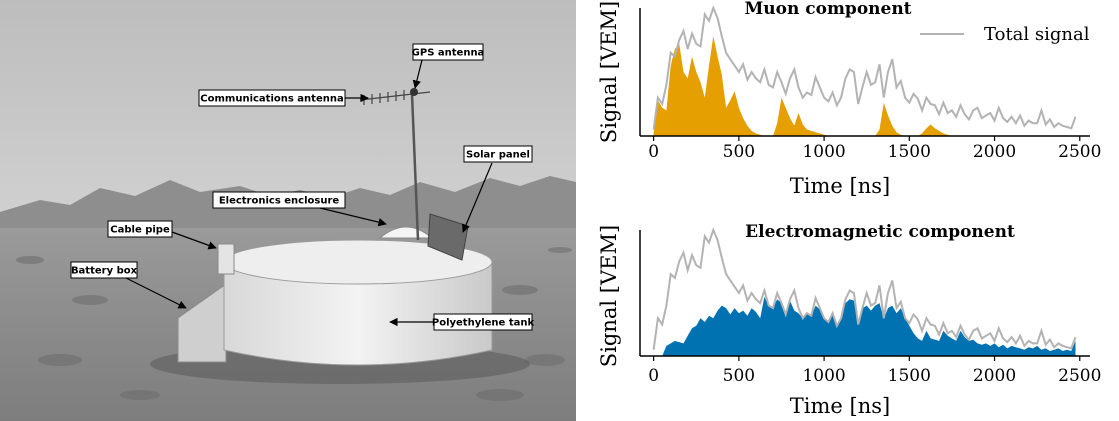 This screenshot has height=421, width=1119. What do you see at coordinates (840, 186) in the screenshot?
I see `muon-x-axis-label: Time [ns]` at bounding box center [840, 186].